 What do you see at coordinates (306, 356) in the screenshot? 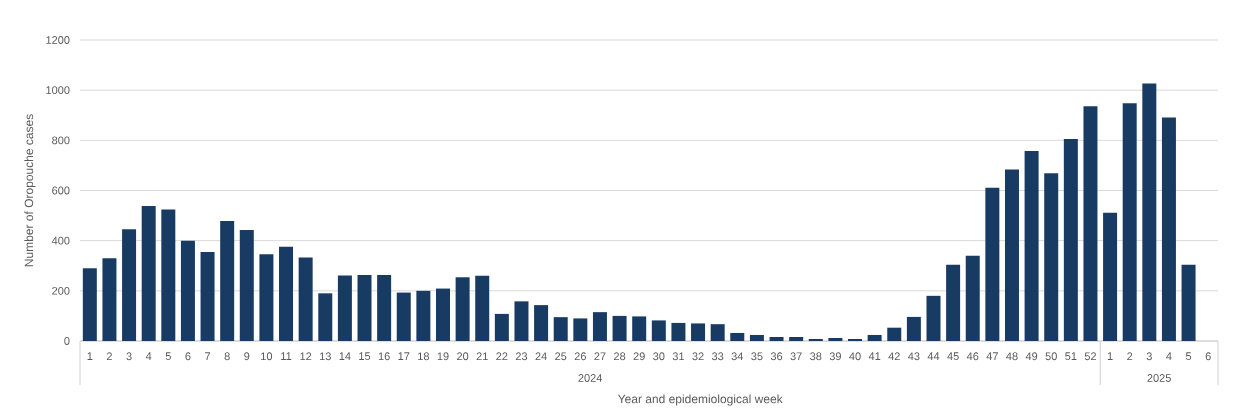
I see `x-tick-label: 12` at bounding box center [306, 356].